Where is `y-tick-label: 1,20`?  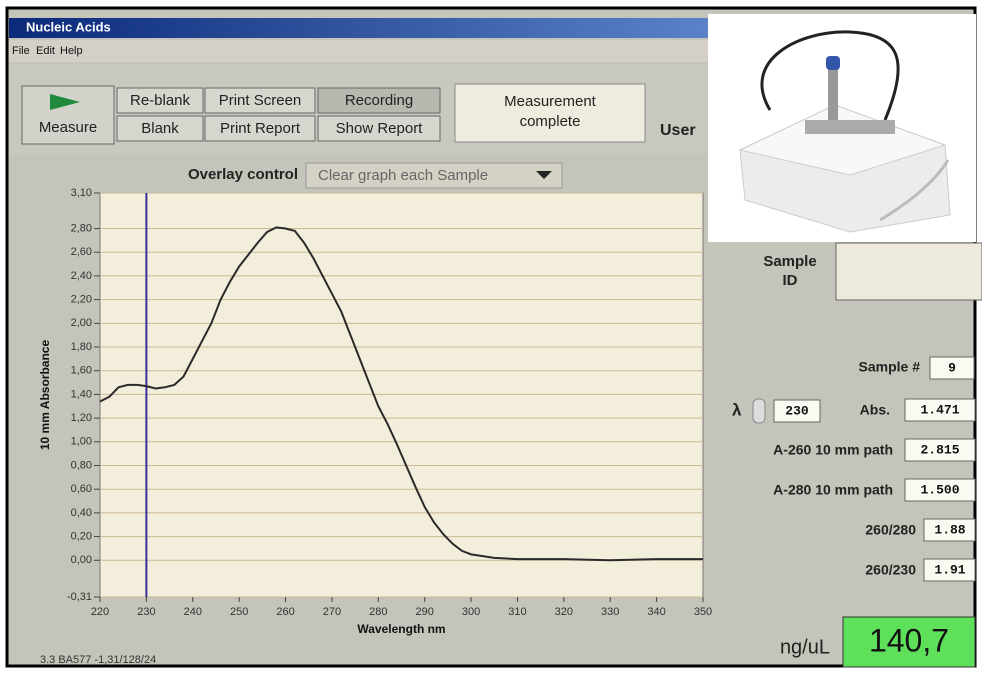
y-tick-label: 1,20 is located at coordinates (81, 418).